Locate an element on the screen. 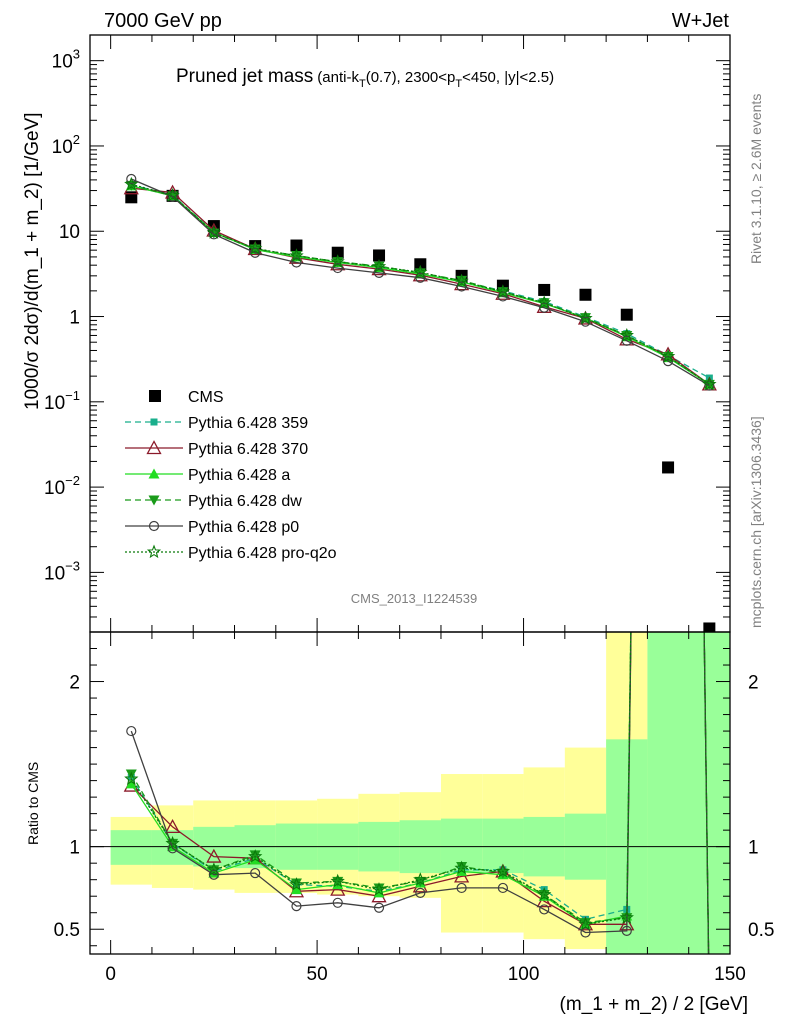 The width and height of the screenshot is (786, 1024). main-y-tick-label: 10⁻² is located at coordinates (62, 486).